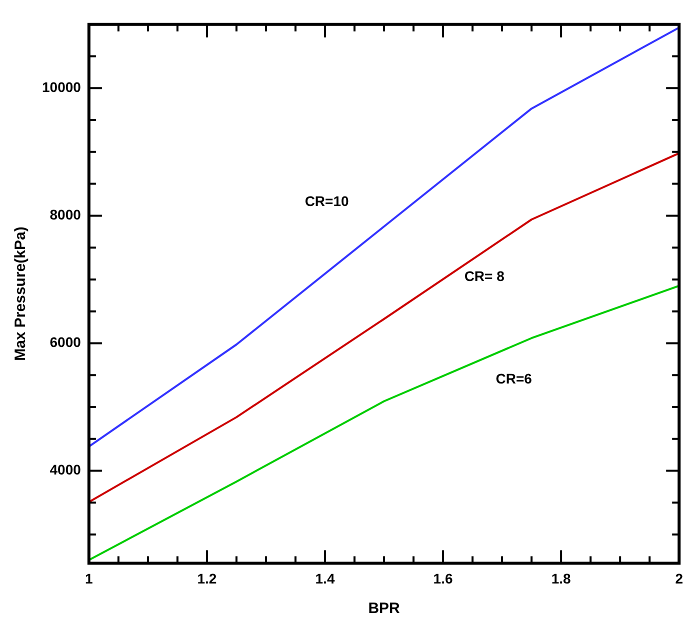  What do you see at coordinates (327, 201) in the screenshot?
I see `text: CR=10` at bounding box center [327, 201].